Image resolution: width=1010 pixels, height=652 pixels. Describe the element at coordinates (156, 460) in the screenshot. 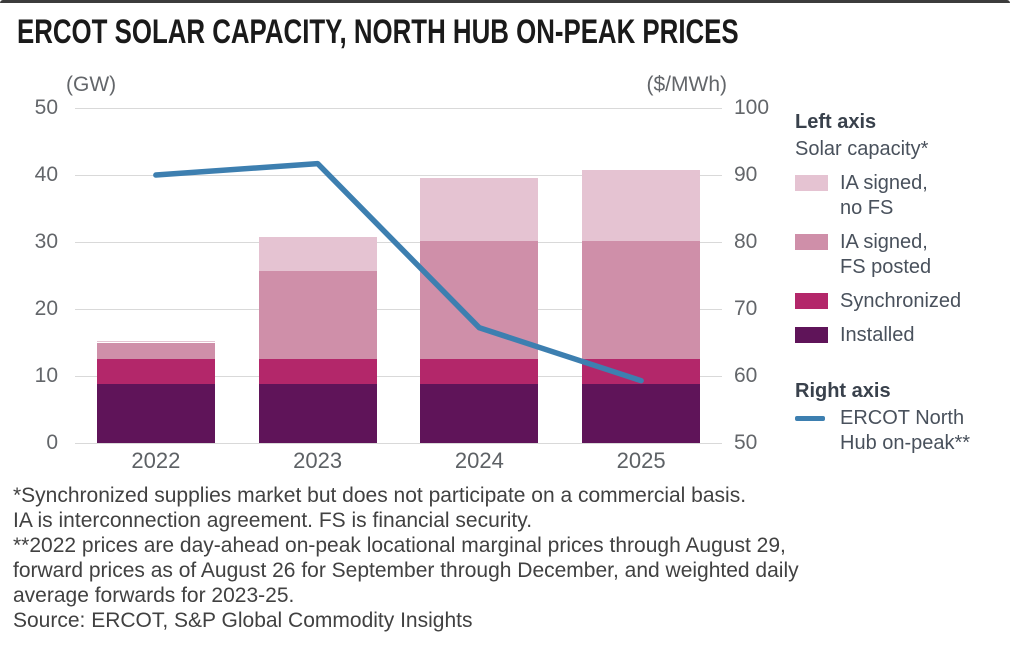

I see `x-axis-label-2022: 2022` at that location.